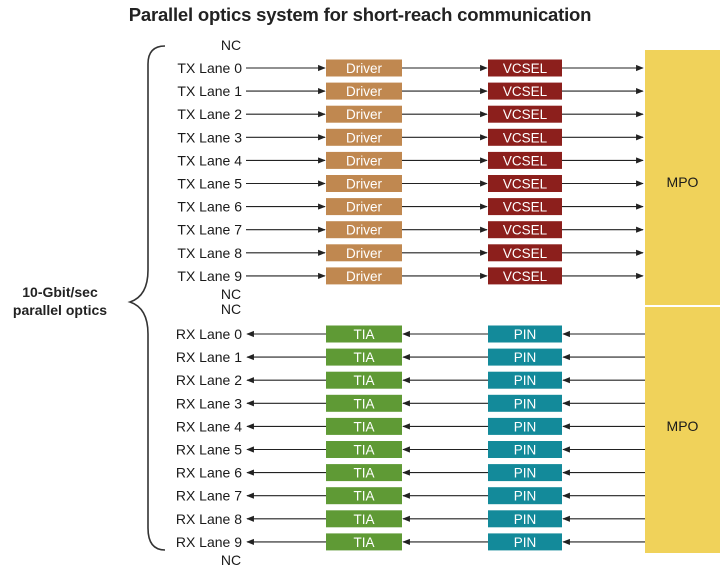 The width and height of the screenshot is (720, 578). Describe the element at coordinates (410, 137) in the screenshot. I see `tx-lane-row: TX Lane 3 Driver VCSEL` at that location.